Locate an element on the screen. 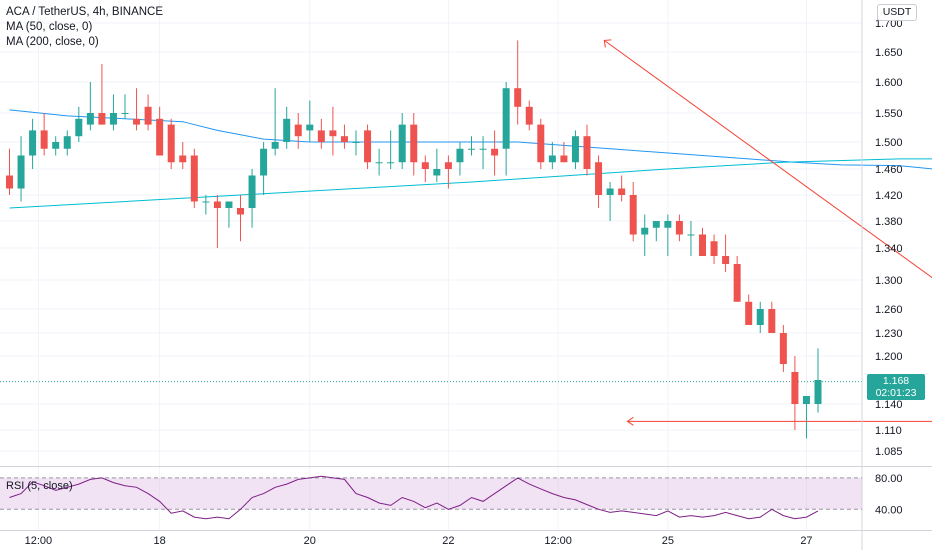  price-tick-label: 1.085 is located at coordinates (889, 452).